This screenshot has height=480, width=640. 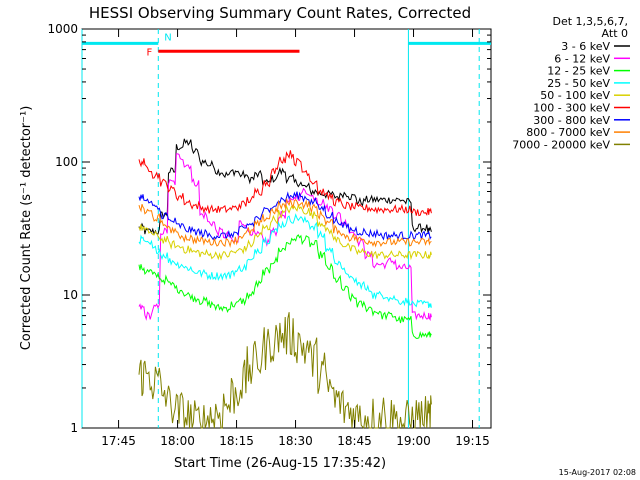 I want to click on y-tick-label-2: 100, so click(x=66, y=162).